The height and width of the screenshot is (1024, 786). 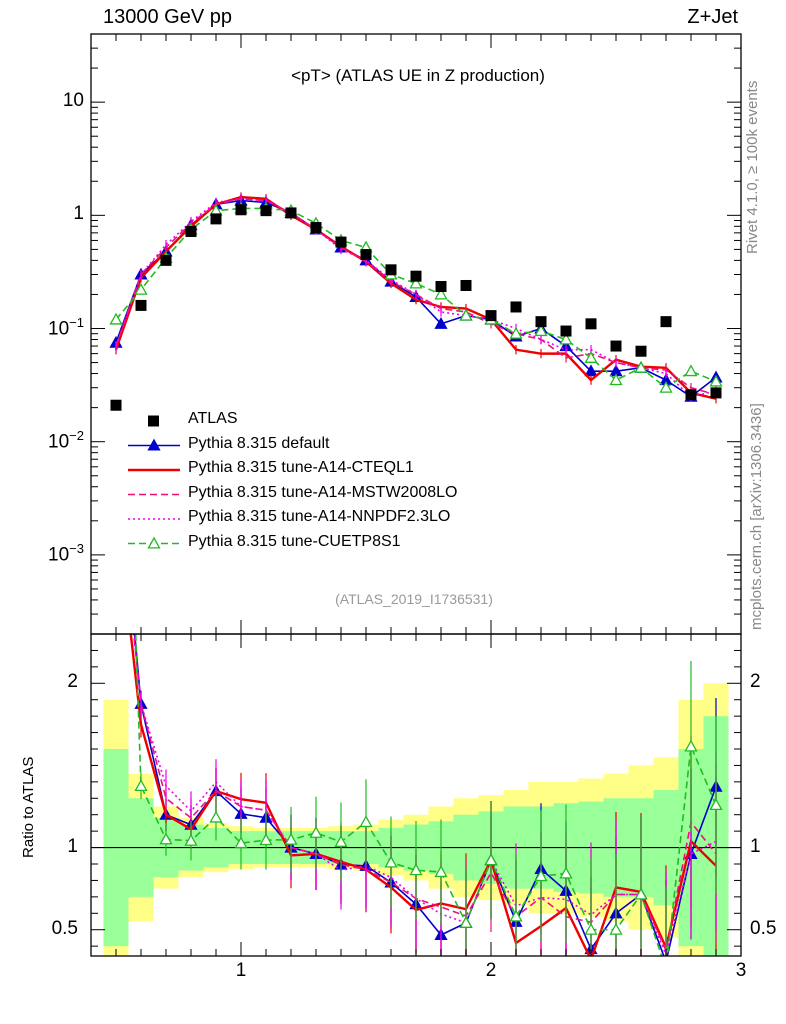 I want to click on x-tick-label: 1, so click(x=241, y=970).